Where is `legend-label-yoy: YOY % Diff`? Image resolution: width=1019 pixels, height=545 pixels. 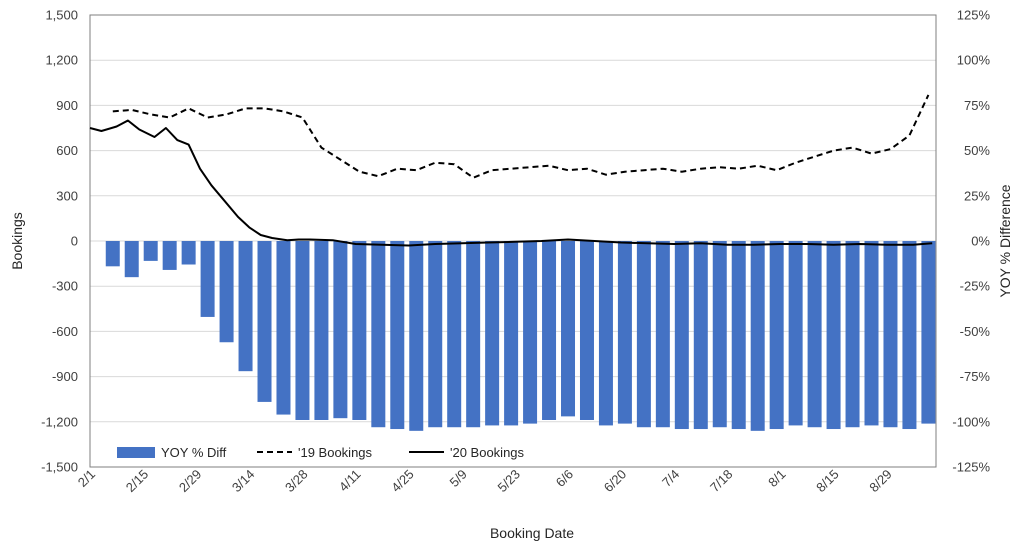
legend-label-yoy: YOY % Diff is located at coordinates (194, 452).